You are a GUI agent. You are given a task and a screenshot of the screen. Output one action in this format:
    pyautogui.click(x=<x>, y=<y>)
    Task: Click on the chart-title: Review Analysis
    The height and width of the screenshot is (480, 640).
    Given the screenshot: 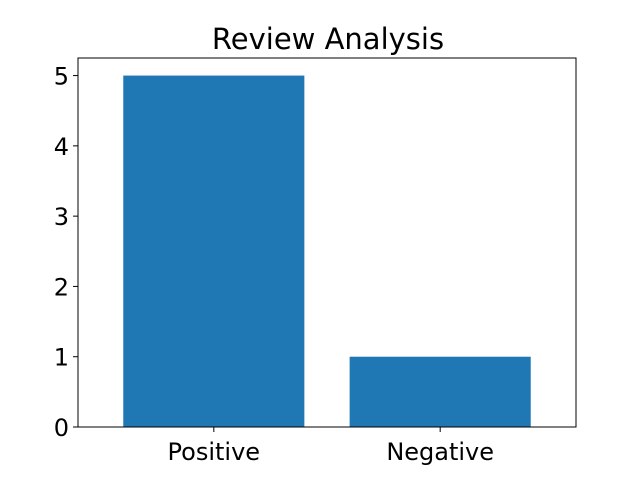 What is the action you would take?
    pyautogui.click(x=328, y=39)
    